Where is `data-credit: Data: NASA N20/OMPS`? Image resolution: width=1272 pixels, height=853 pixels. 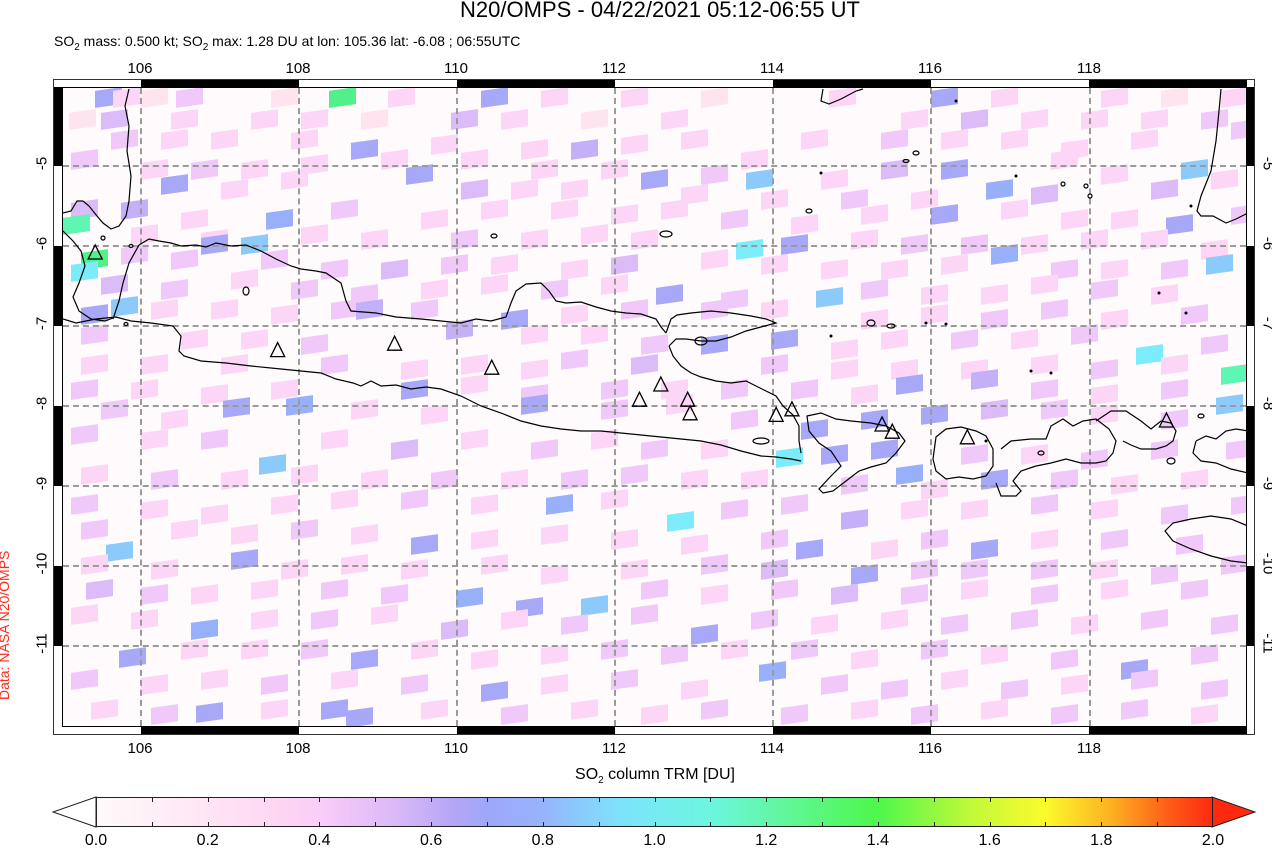 data-credit: Data: NASA N20/OMPS is located at coordinates (6, 625).